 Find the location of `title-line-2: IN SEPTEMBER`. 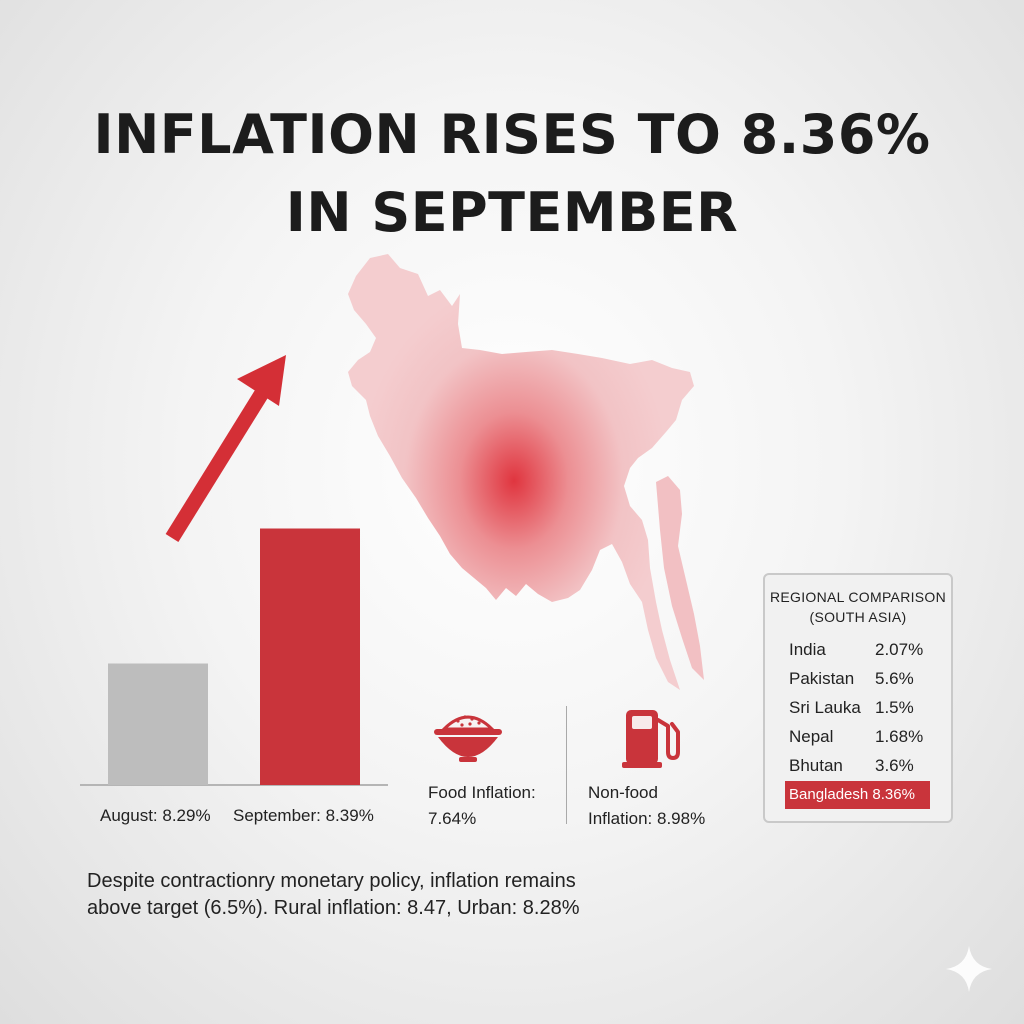

title-line-2: IN SEPTEMBER is located at coordinates (512, 212).